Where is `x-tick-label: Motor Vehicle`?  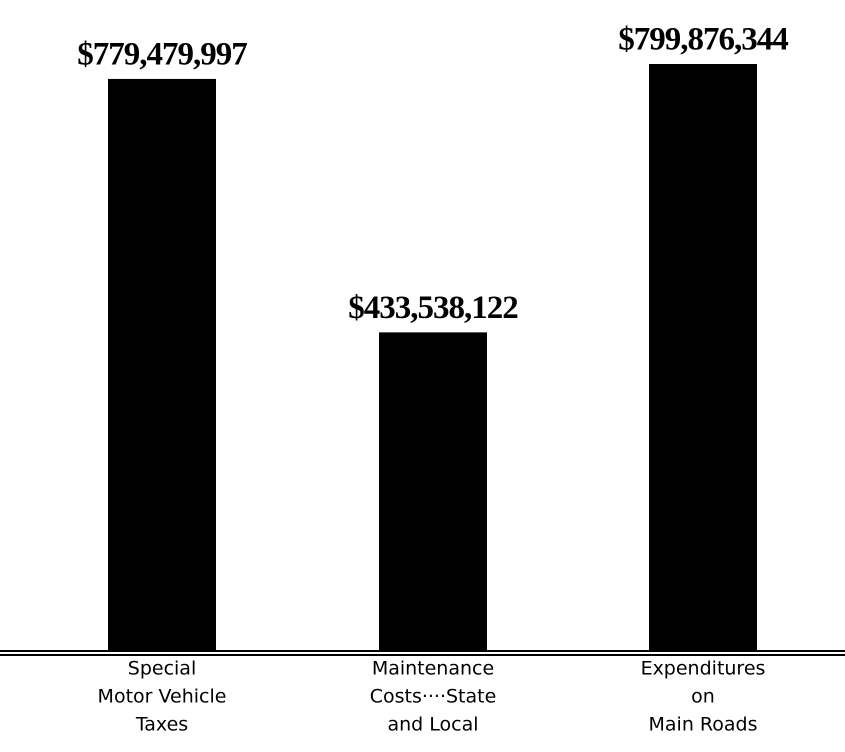 x-tick-label: Motor Vehicle is located at coordinates (162, 697).